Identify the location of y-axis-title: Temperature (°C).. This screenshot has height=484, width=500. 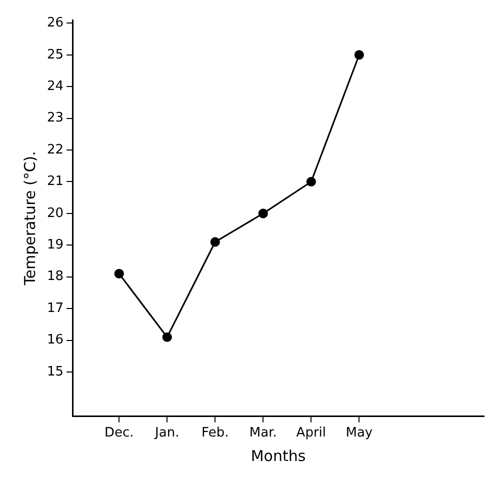
(29, 218).